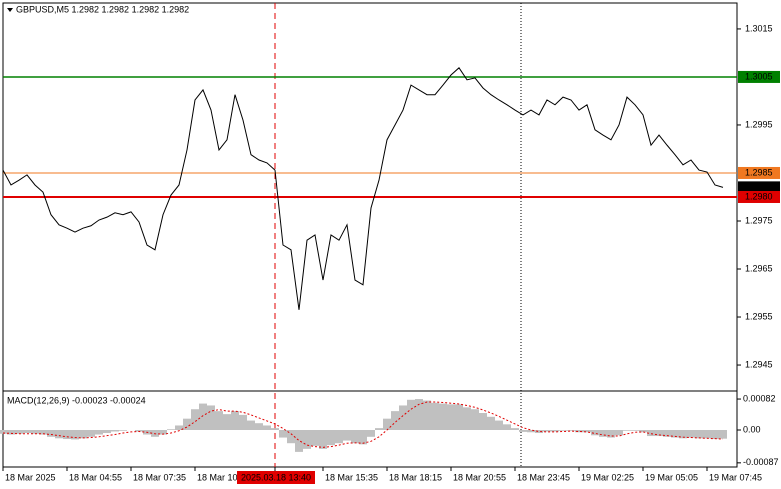  Describe the element at coordinates (10, 10) in the screenshot. I see `menu-icon` at that location.